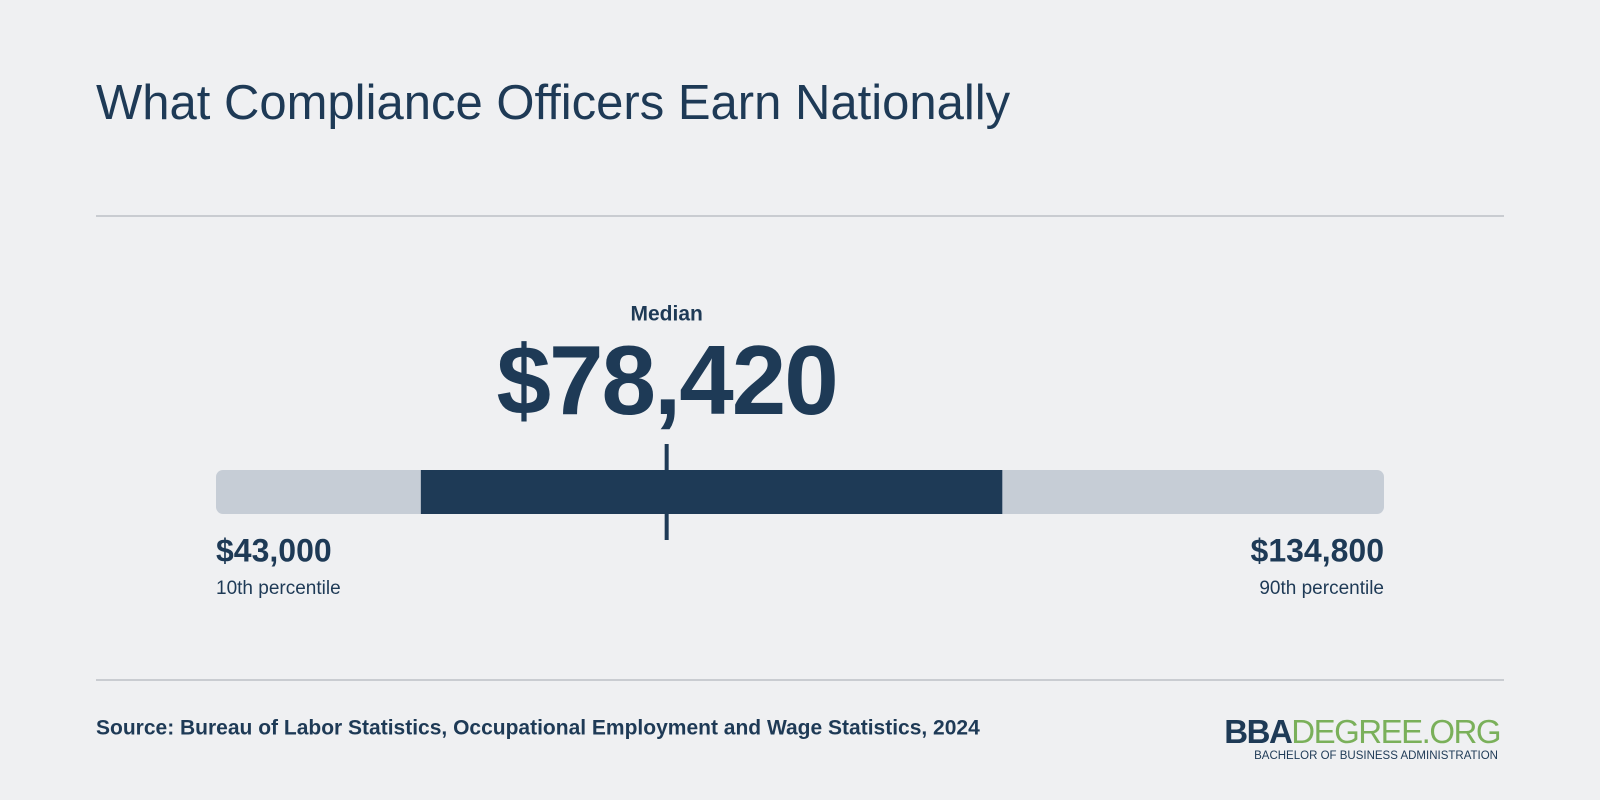 This screenshot has width=1600, height=800. I want to click on logo: BBADEGREE.ORG, so click(1362, 731).